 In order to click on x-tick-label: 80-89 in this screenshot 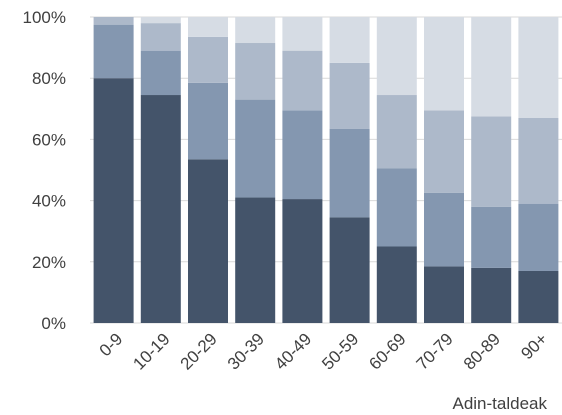, I will do `click(482, 351)`.